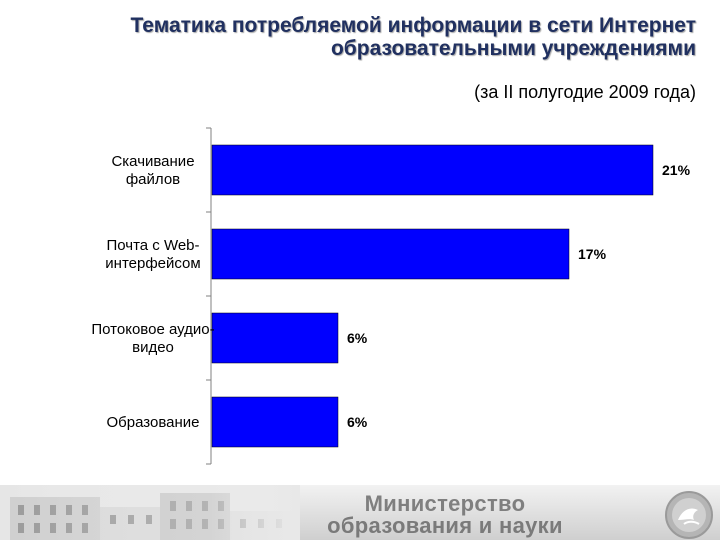 This screenshot has width=720, height=540. I want to click on category-label-line: Образование, so click(153, 422).